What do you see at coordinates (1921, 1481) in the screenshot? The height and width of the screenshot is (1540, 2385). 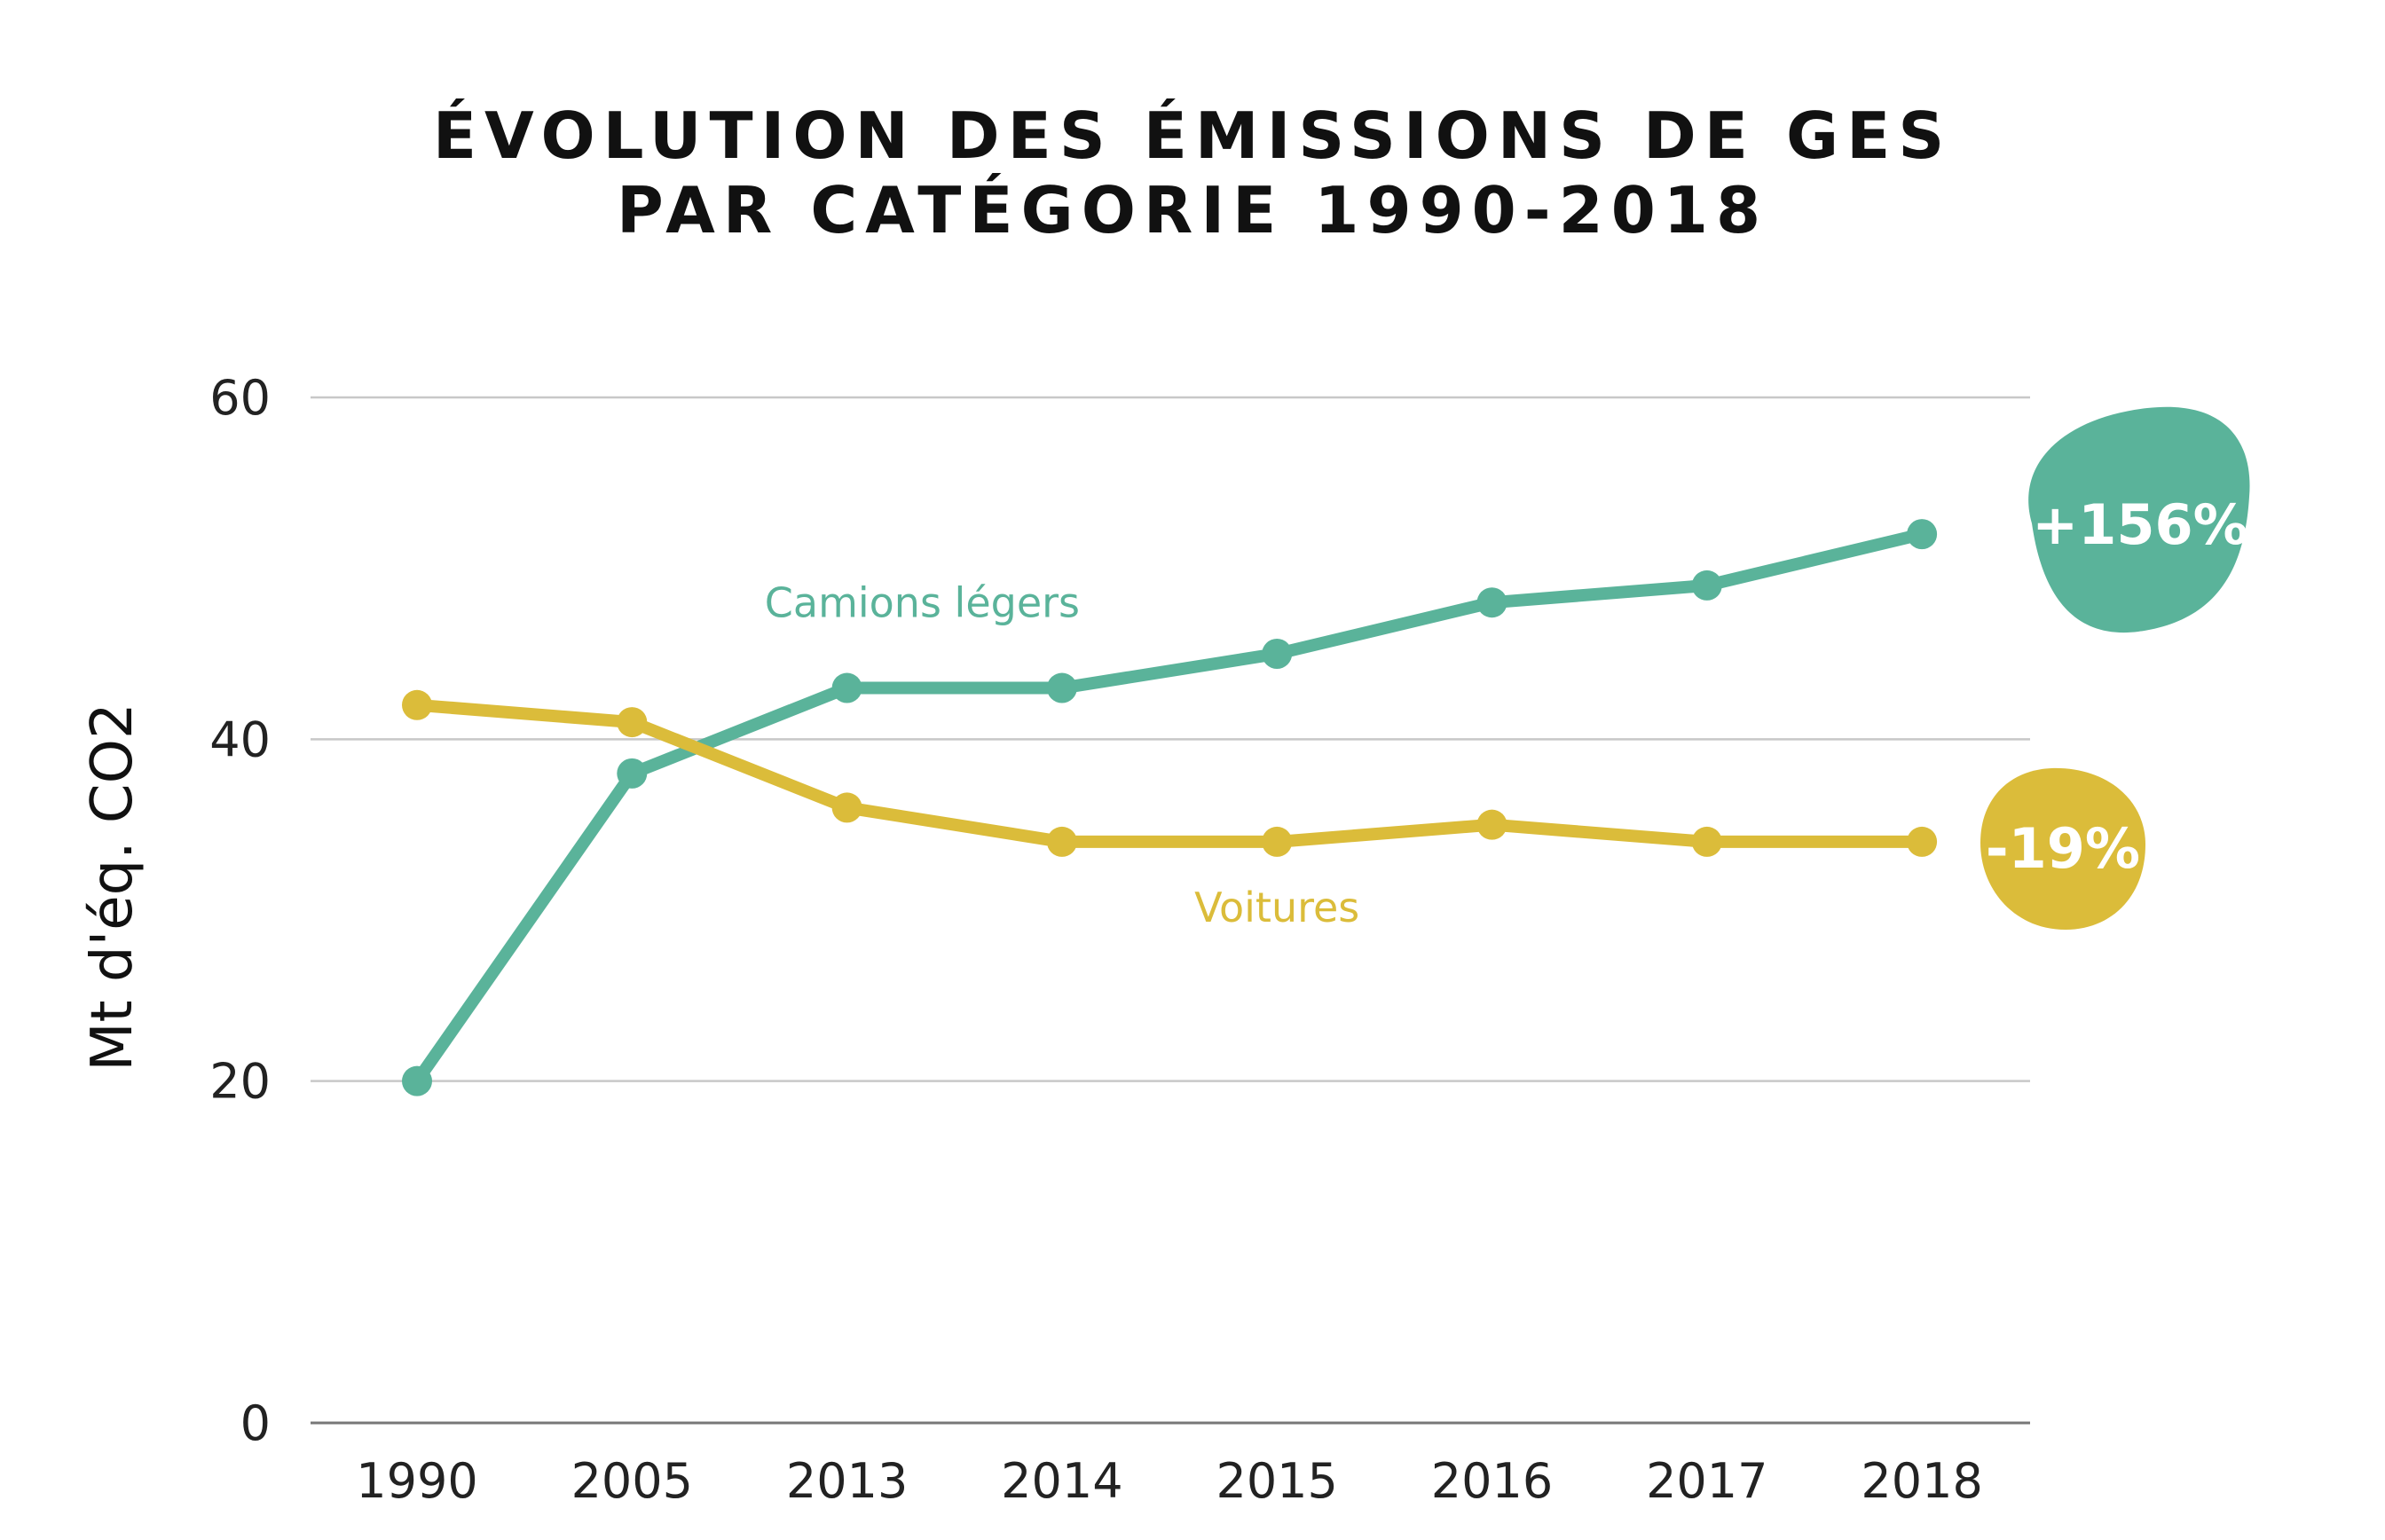 I see `x-tick-label: 2018` at bounding box center [1921, 1481].